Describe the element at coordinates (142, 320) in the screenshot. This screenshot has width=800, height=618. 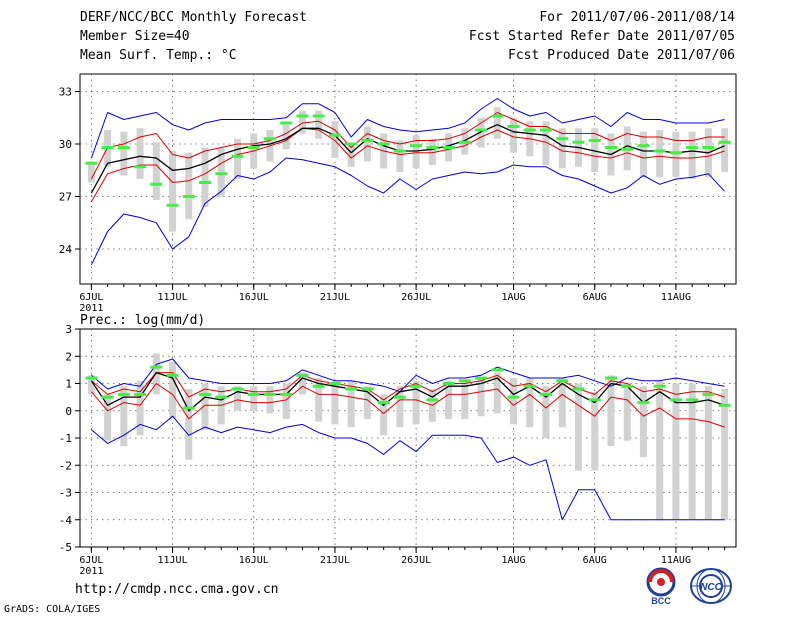
I see `panel-title: Prec.: log(mm/d)` at that location.